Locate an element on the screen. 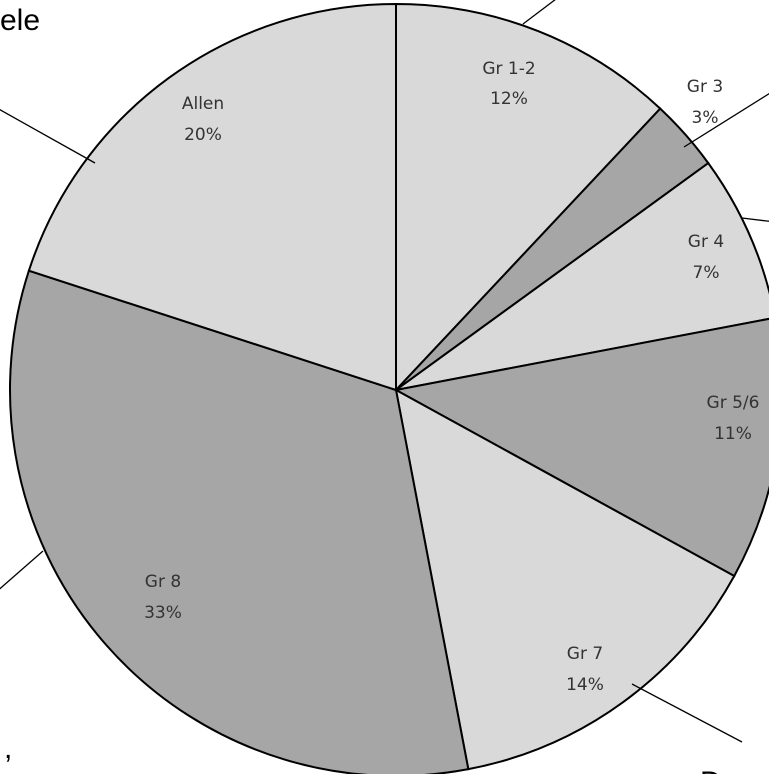 This screenshot has height=774, width=769. text-fragment-bottom-right: D is located at coordinates (711, 770).